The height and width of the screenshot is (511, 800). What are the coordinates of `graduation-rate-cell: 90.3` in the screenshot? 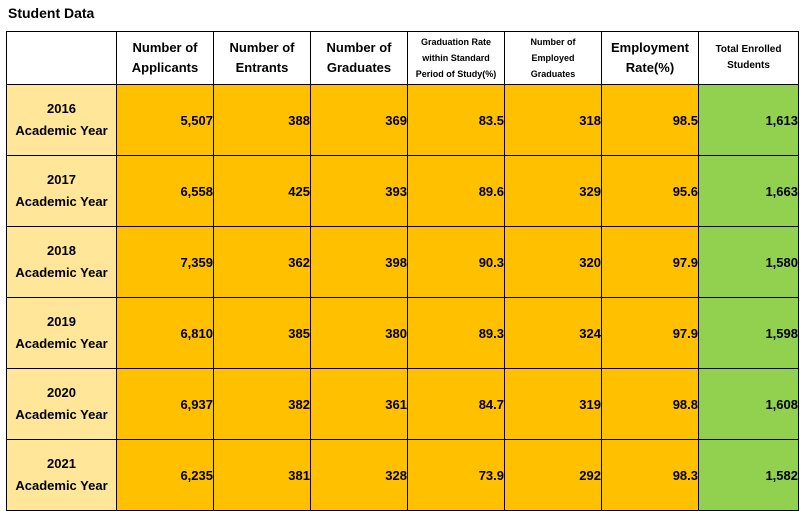 It's located at (456, 262).